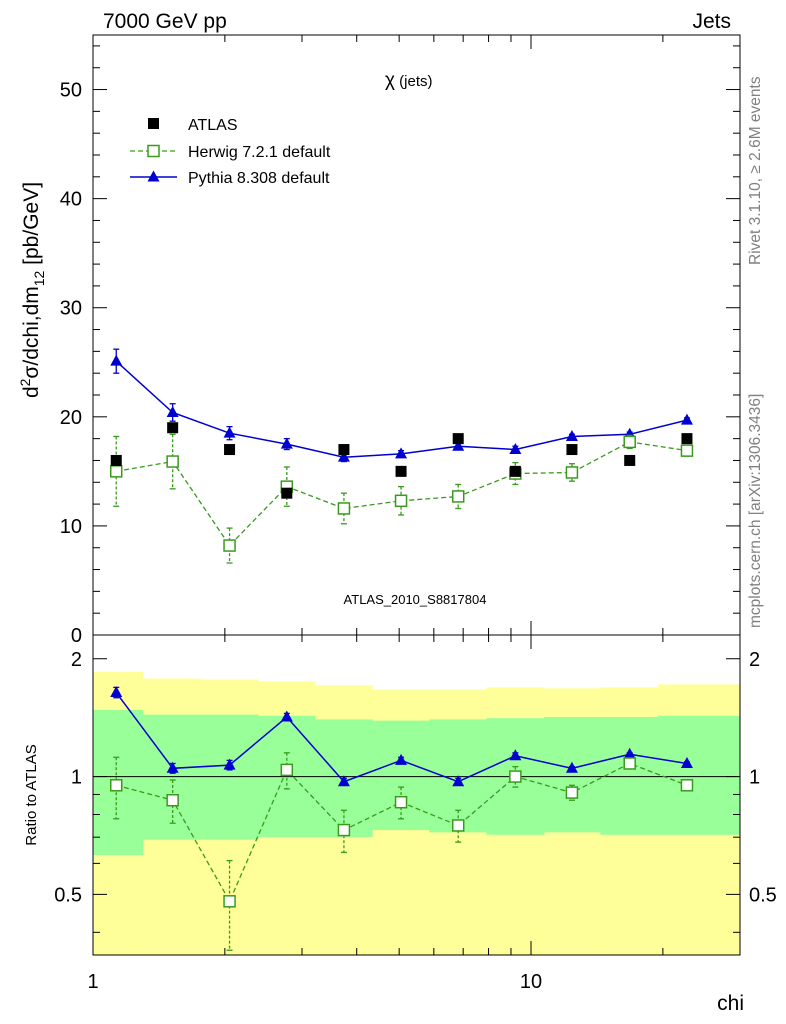 This screenshot has height=1024, width=786. What do you see at coordinates (76, 660) in the screenshot?
I see `y-tick-label: 2` at bounding box center [76, 660].